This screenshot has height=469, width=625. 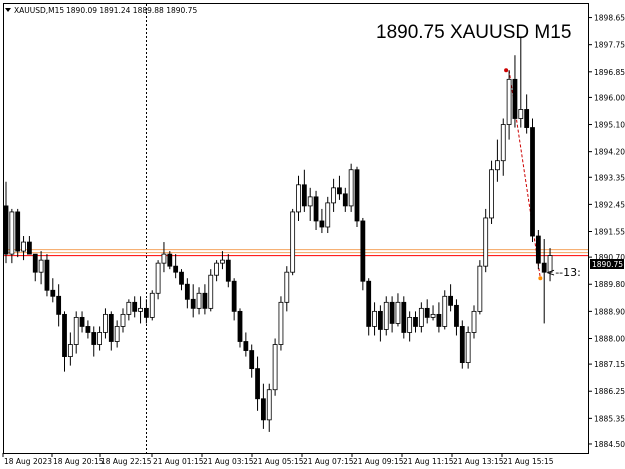 What do you see at coordinates (607, 264) in the screenshot?
I see `current-price-value: 1890.75` at bounding box center [607, 264].